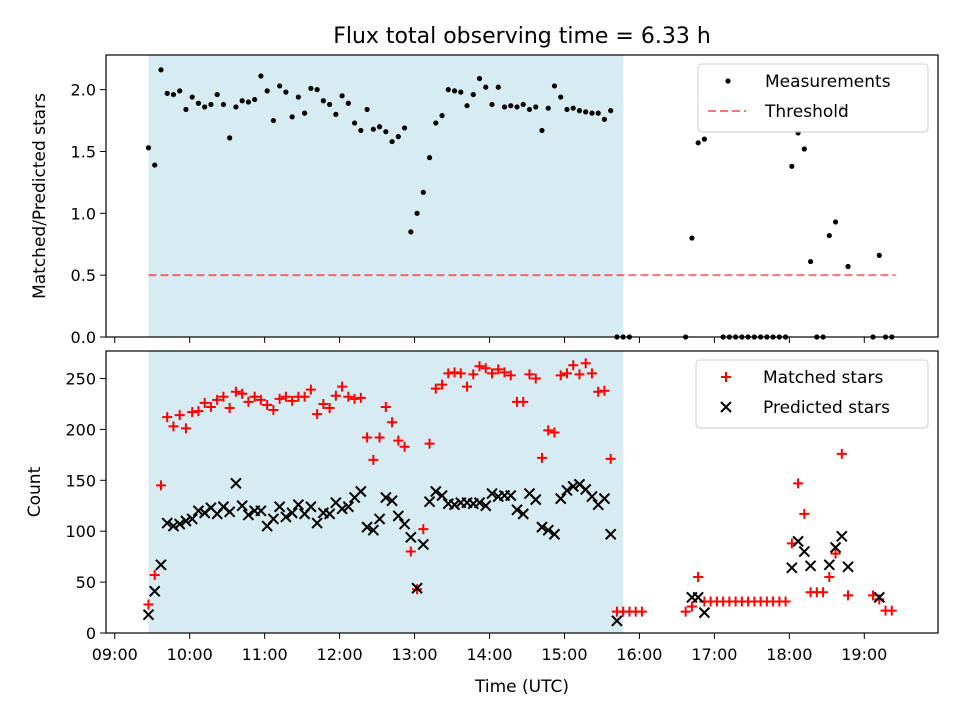 The image size is (960, 724). Describe the element at coordinates (864, 654) in the screenshot. I see `time-x-tick-label: 19:00` at that location.